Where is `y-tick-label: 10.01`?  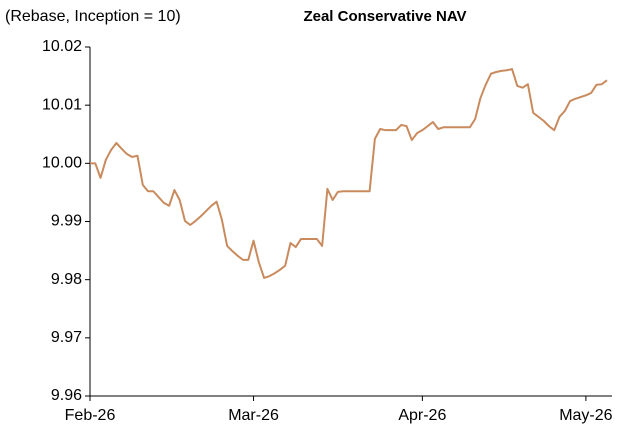 y-tick-label: 10.01 is located at coordinates (62, 104).